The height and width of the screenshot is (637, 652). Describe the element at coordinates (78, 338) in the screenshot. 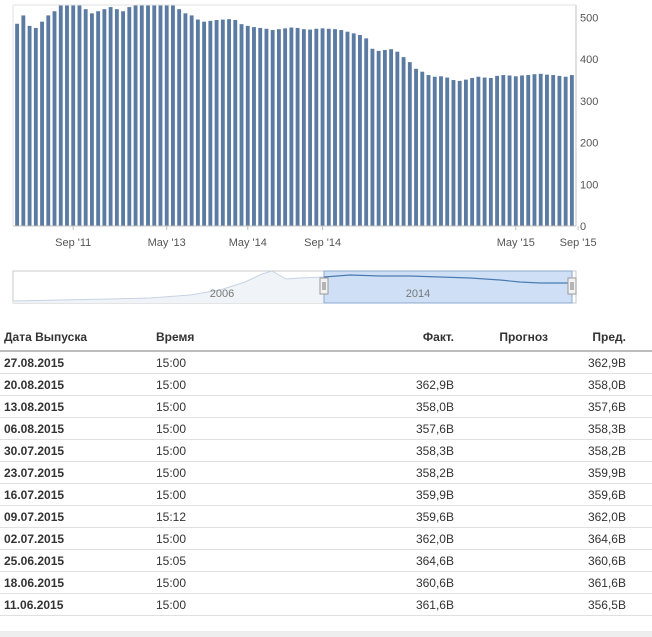

I see `header-date: Дата Выпуска` at that location.